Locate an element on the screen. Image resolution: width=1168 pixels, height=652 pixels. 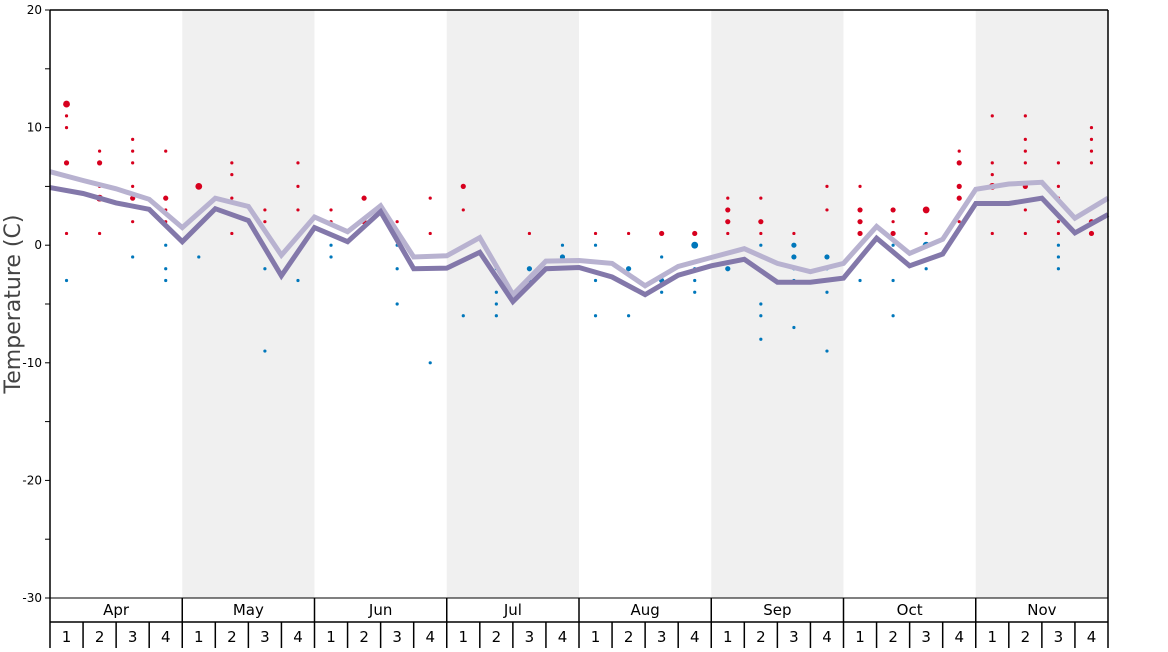
y-tick-label: 20 is located at coordinates (34, 10).